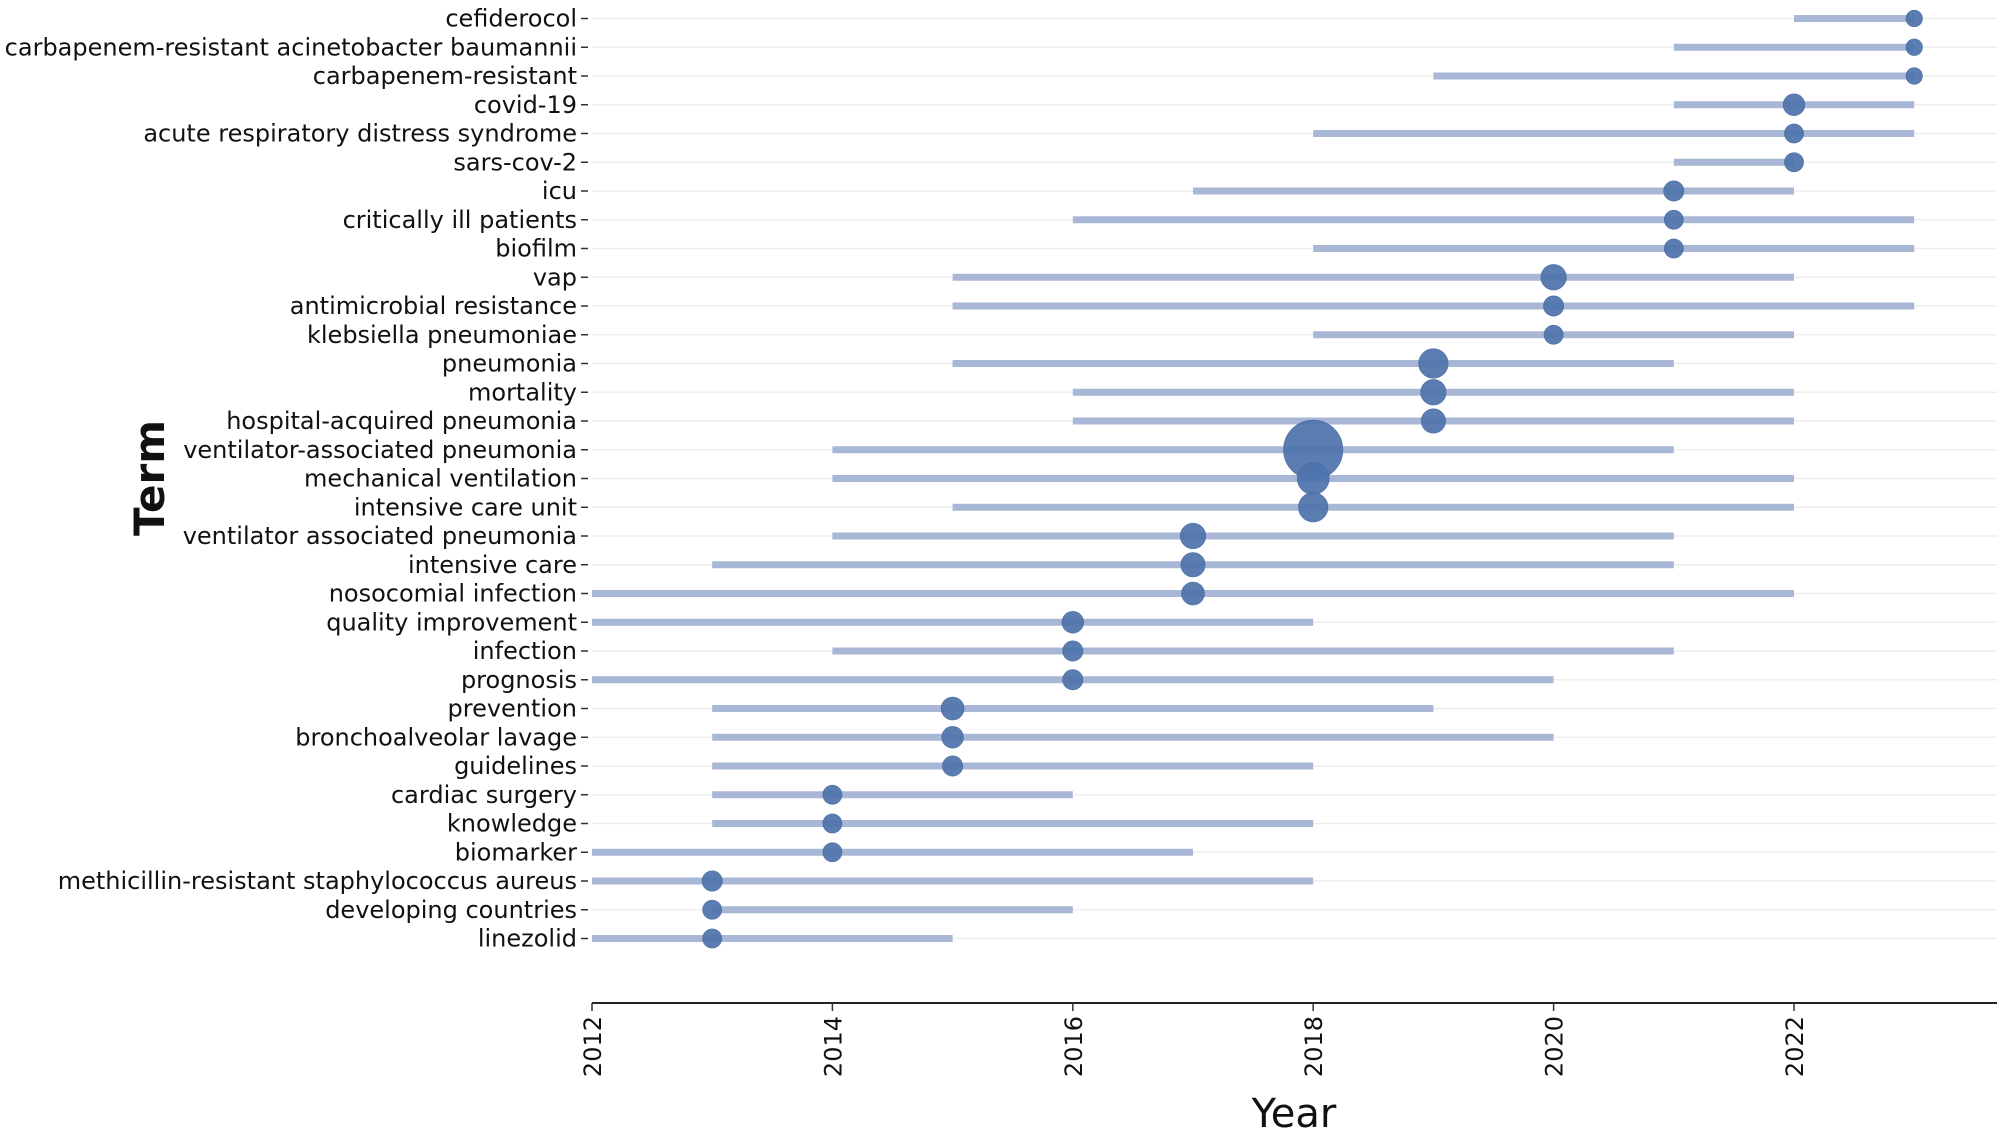  What do you see at coordinates (1314, 1046) in the screenshot?
I see `x-tick-label: 2018` at bounding box center [1314, 1046].